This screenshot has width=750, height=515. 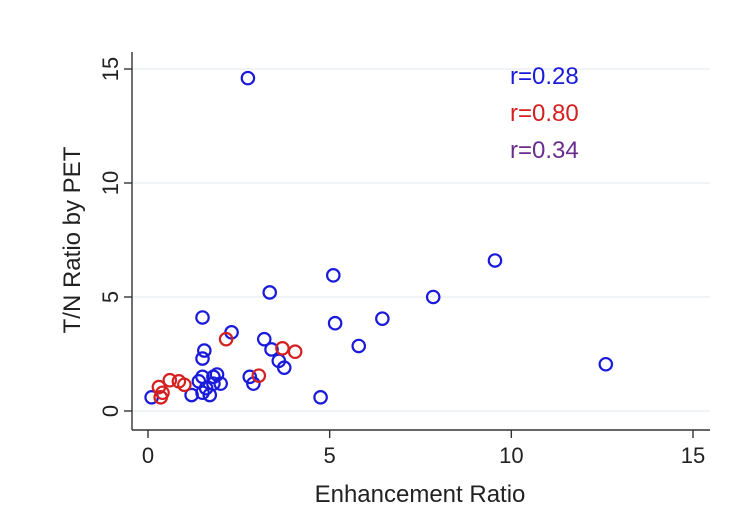 What do you see at coordinates (110, 183) in the screenshot?
I see `y-tick-label: 10` at bounding box center [110, 183].